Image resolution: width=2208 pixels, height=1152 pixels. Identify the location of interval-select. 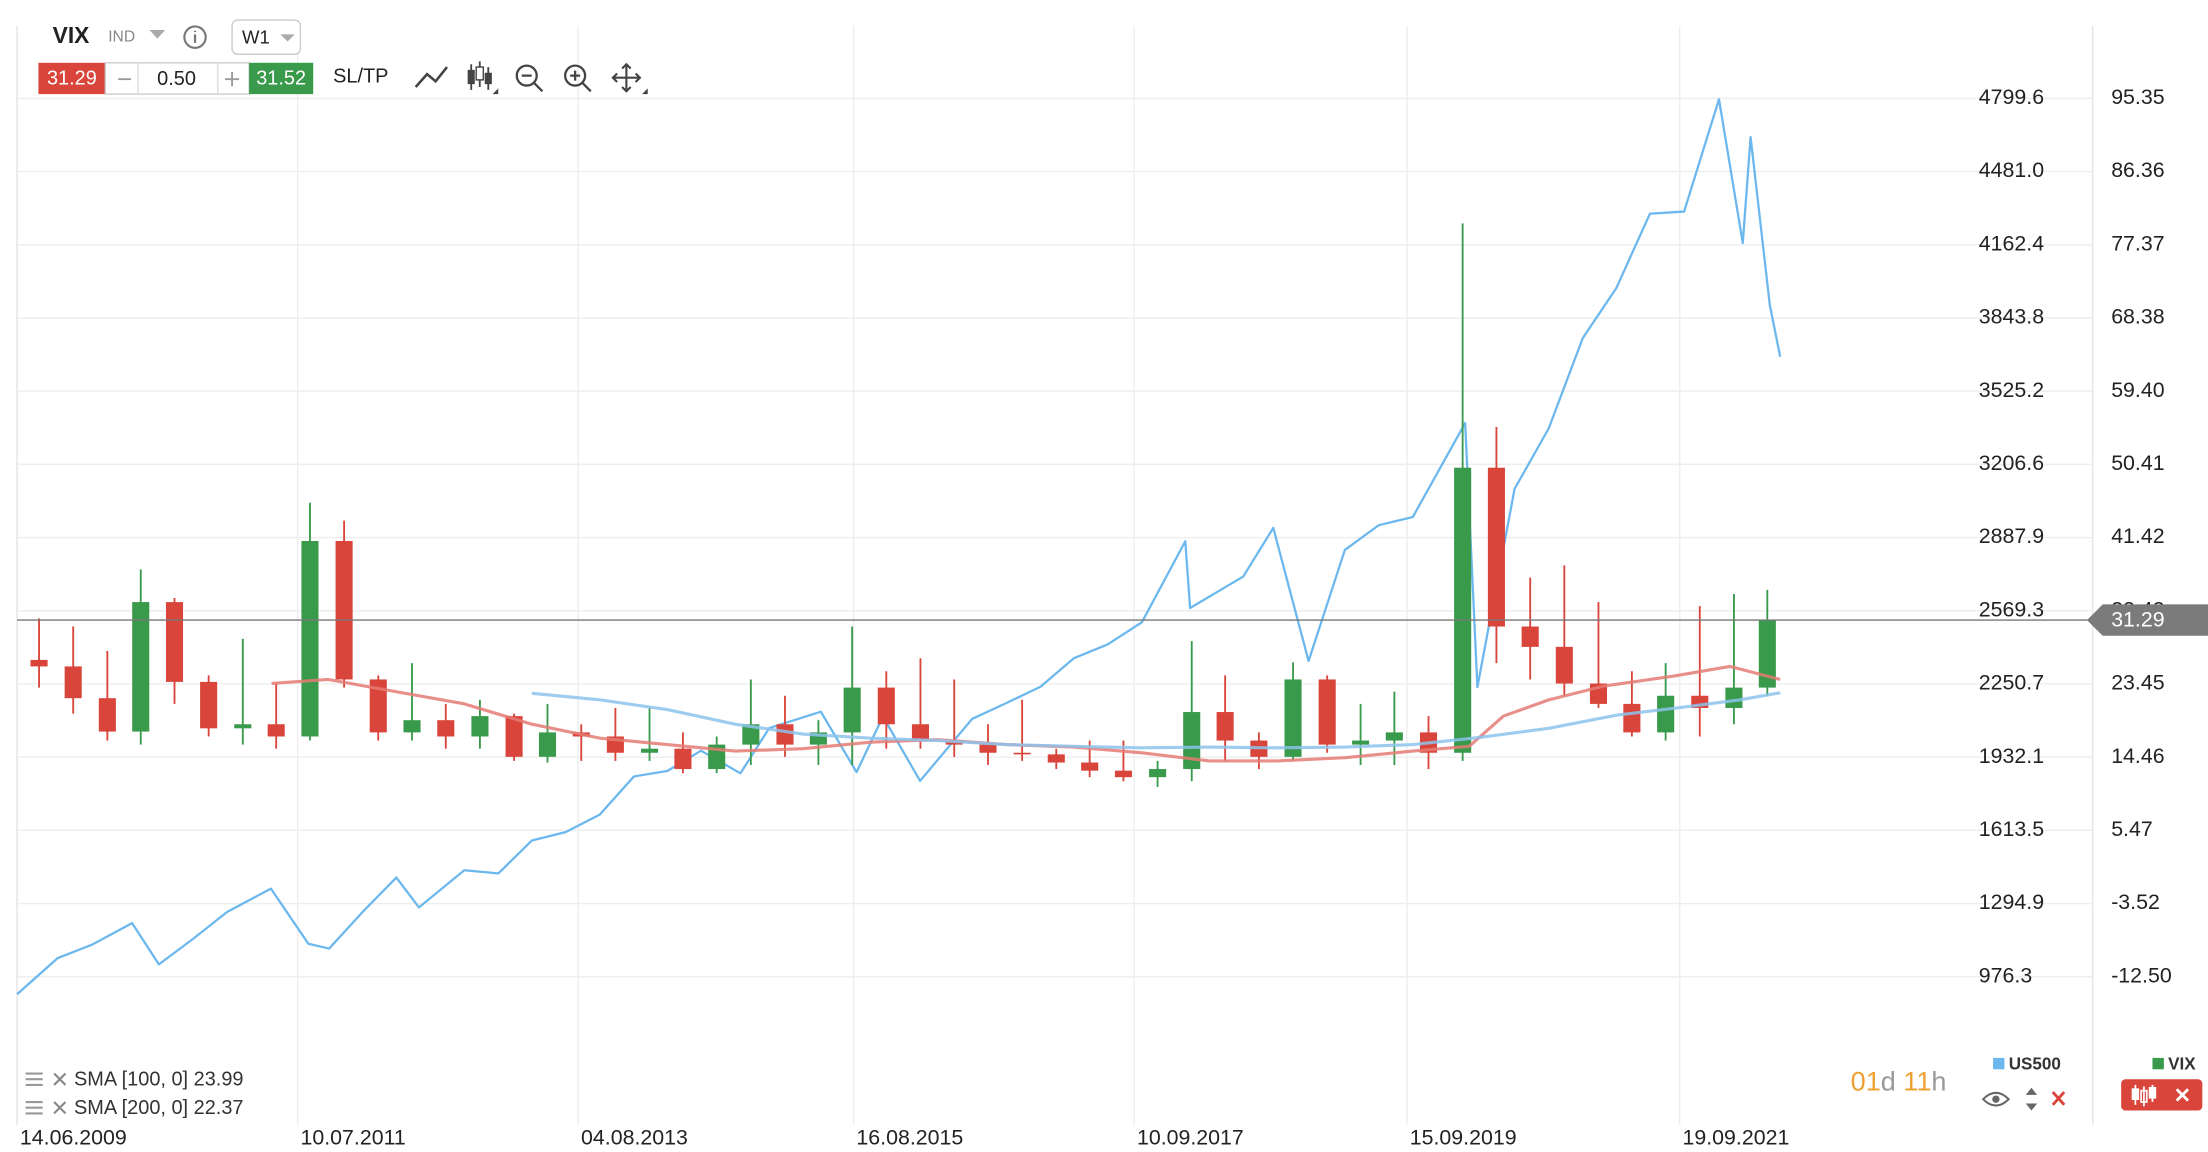
(266, 37).